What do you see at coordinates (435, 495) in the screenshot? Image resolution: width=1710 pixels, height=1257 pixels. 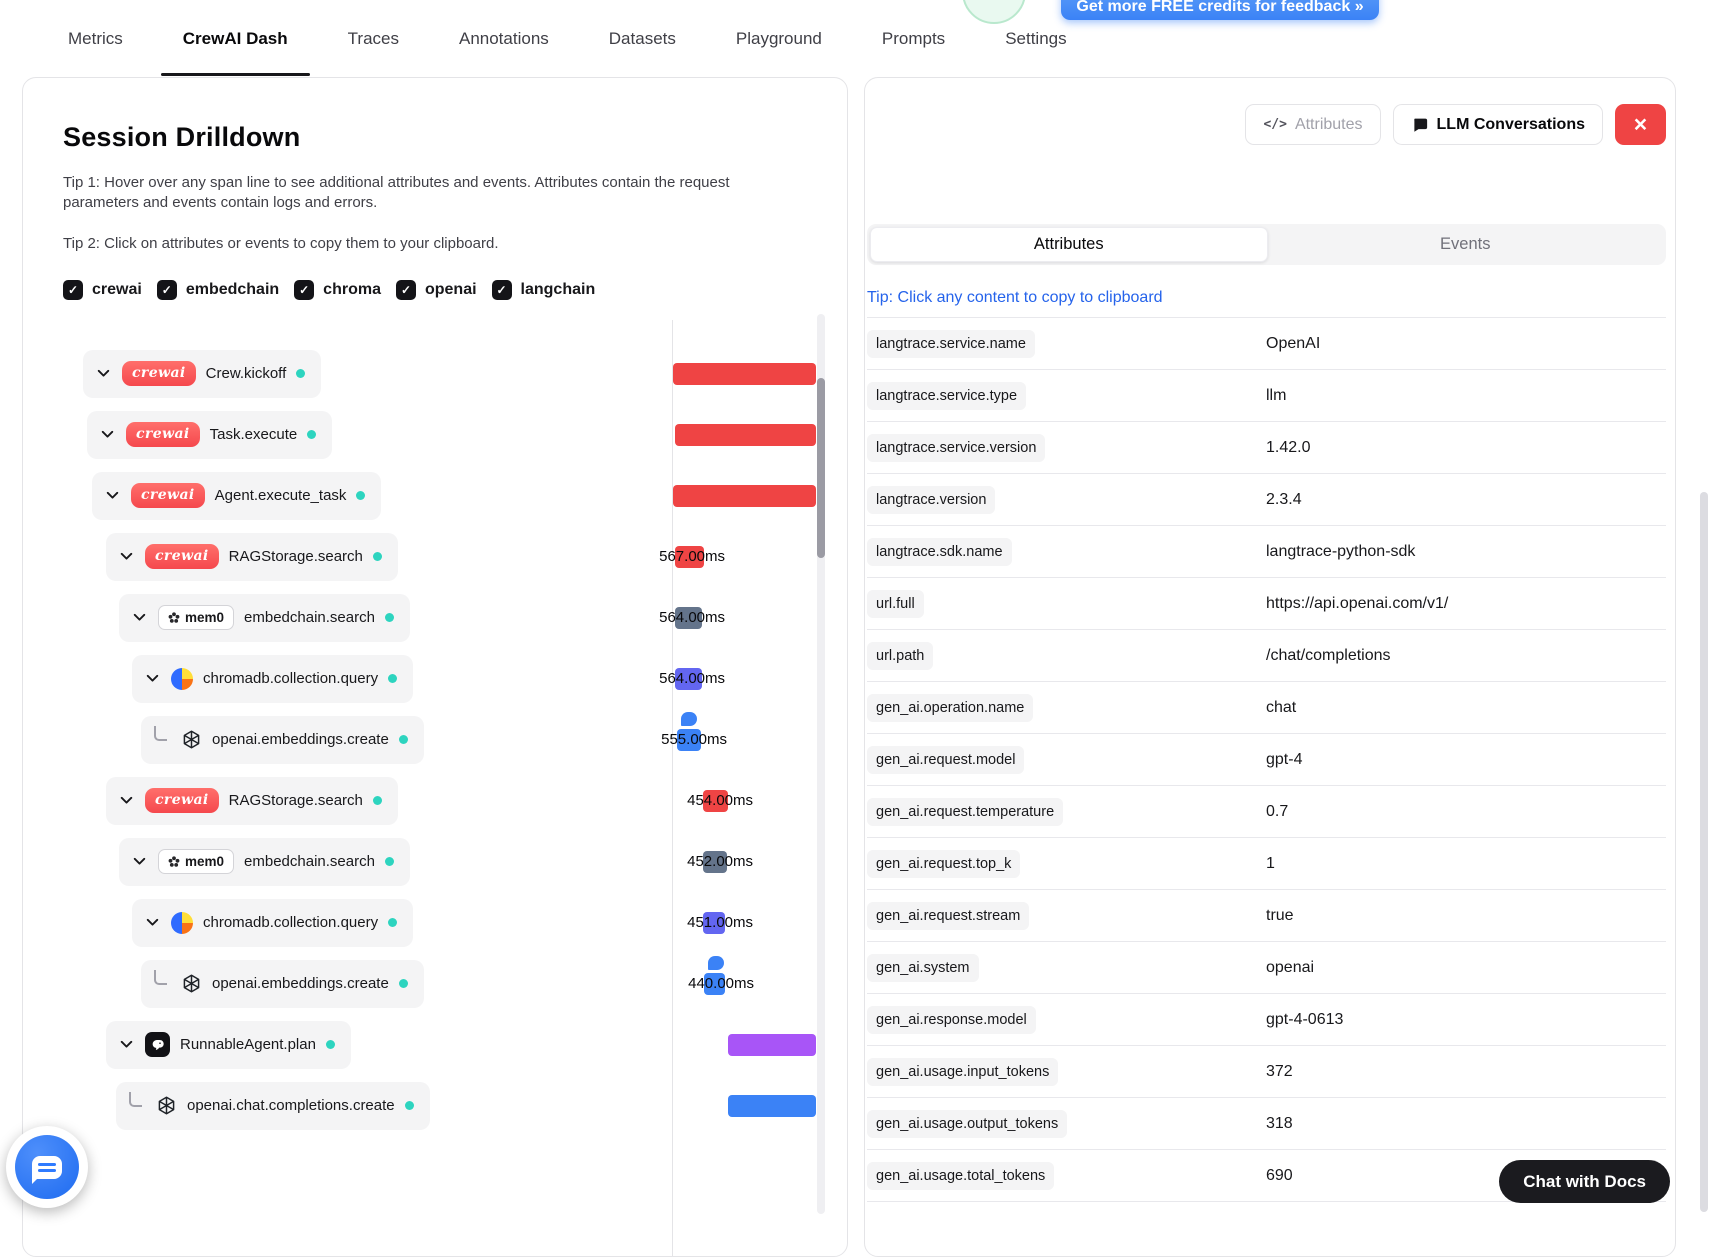 I see `span-row-agent-execute-task: crewai Agent.execute_task` at bounding box center [435, 495].